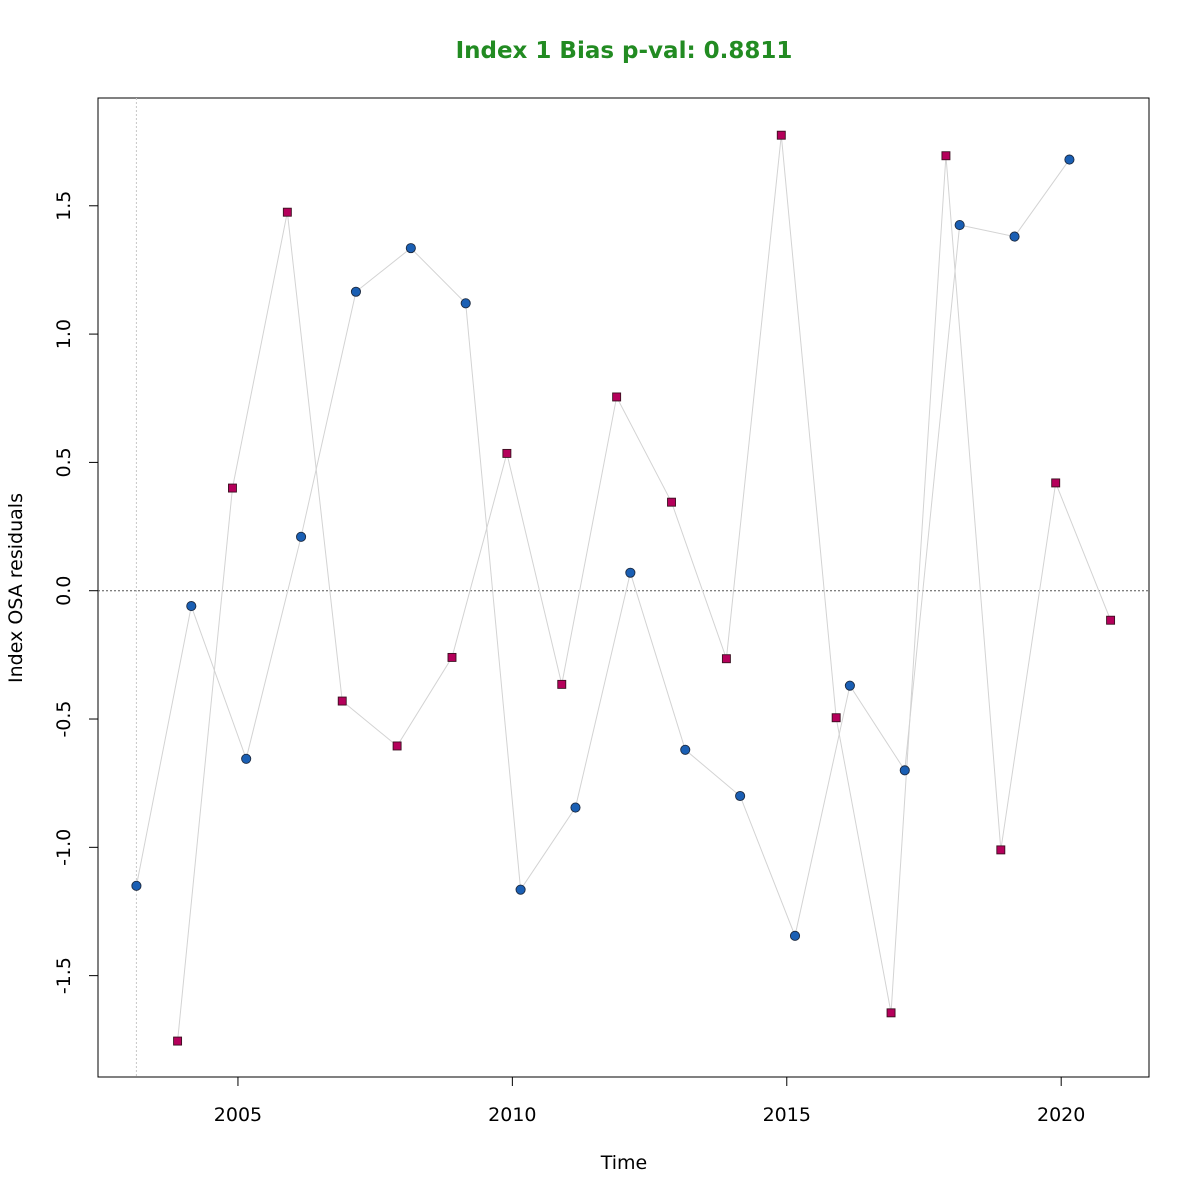 This screenshot has height=1200, width=1200. What do you see at coordinates (64, 847) in the screenshot?
I see `y-tick-label: -1.0` at bounding box center [64, 847].